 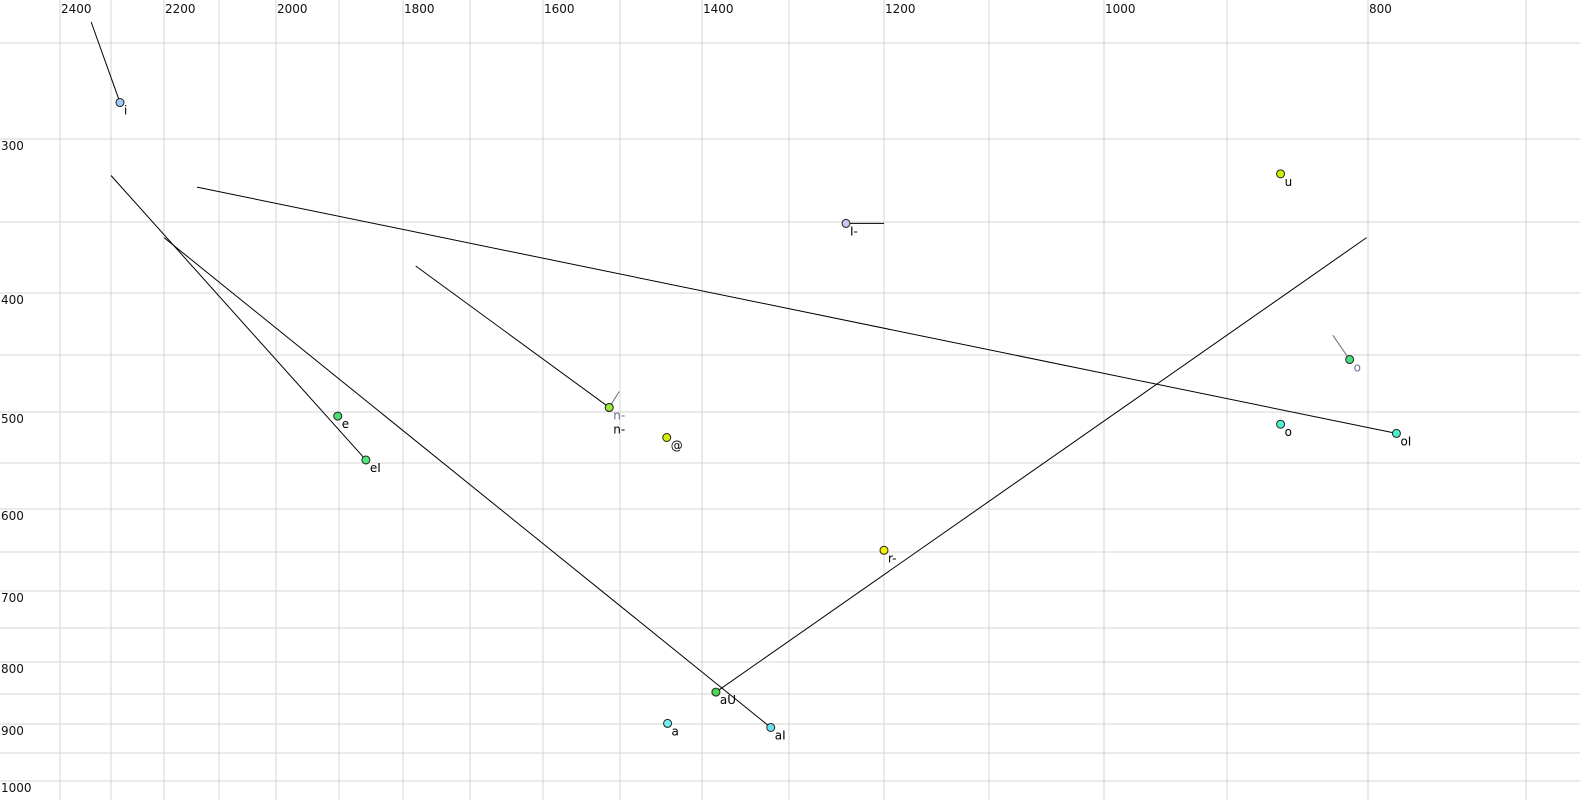 What do you see at coordinates (125, 111) in the screenshot?
I see `point-label: i` at bounding box center [125, 111].